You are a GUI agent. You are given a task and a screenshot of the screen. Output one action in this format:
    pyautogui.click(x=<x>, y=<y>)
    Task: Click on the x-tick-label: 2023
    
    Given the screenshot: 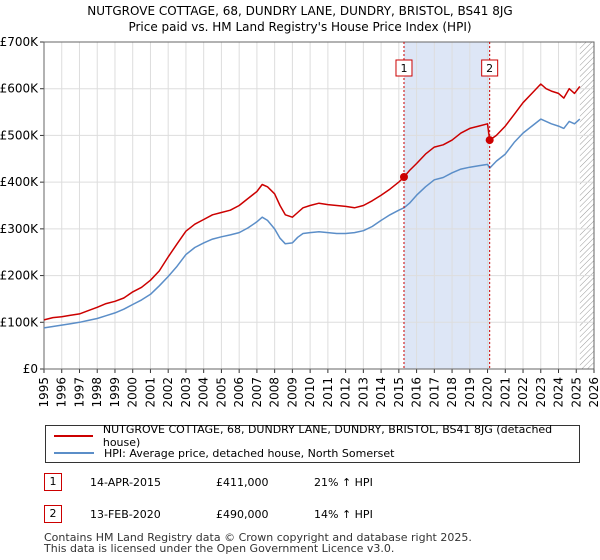 What is the action you would take?
    pyautogui.click(x=541, y=392)
    